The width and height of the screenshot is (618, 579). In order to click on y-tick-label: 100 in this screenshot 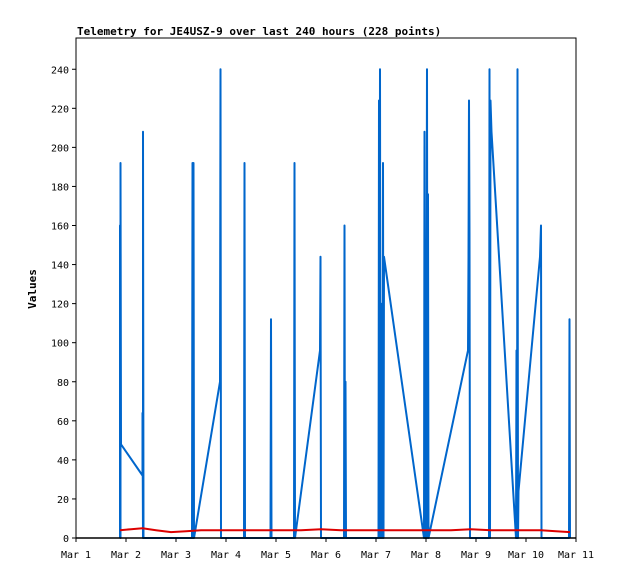, I will do `click(60, 344)`.